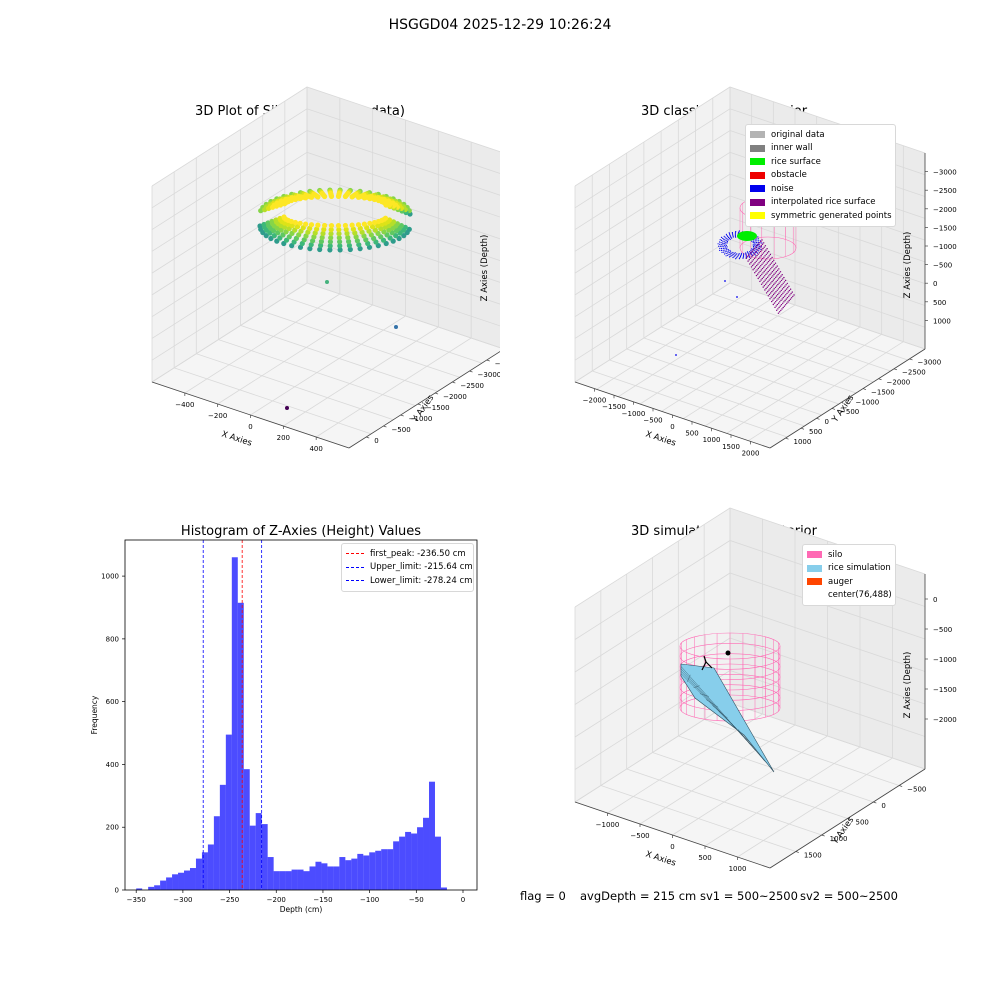  Describe the element at coordinates (485, 268) in the screenshot. I see `raw-z-label: Z Axies (Depth)` at that location.